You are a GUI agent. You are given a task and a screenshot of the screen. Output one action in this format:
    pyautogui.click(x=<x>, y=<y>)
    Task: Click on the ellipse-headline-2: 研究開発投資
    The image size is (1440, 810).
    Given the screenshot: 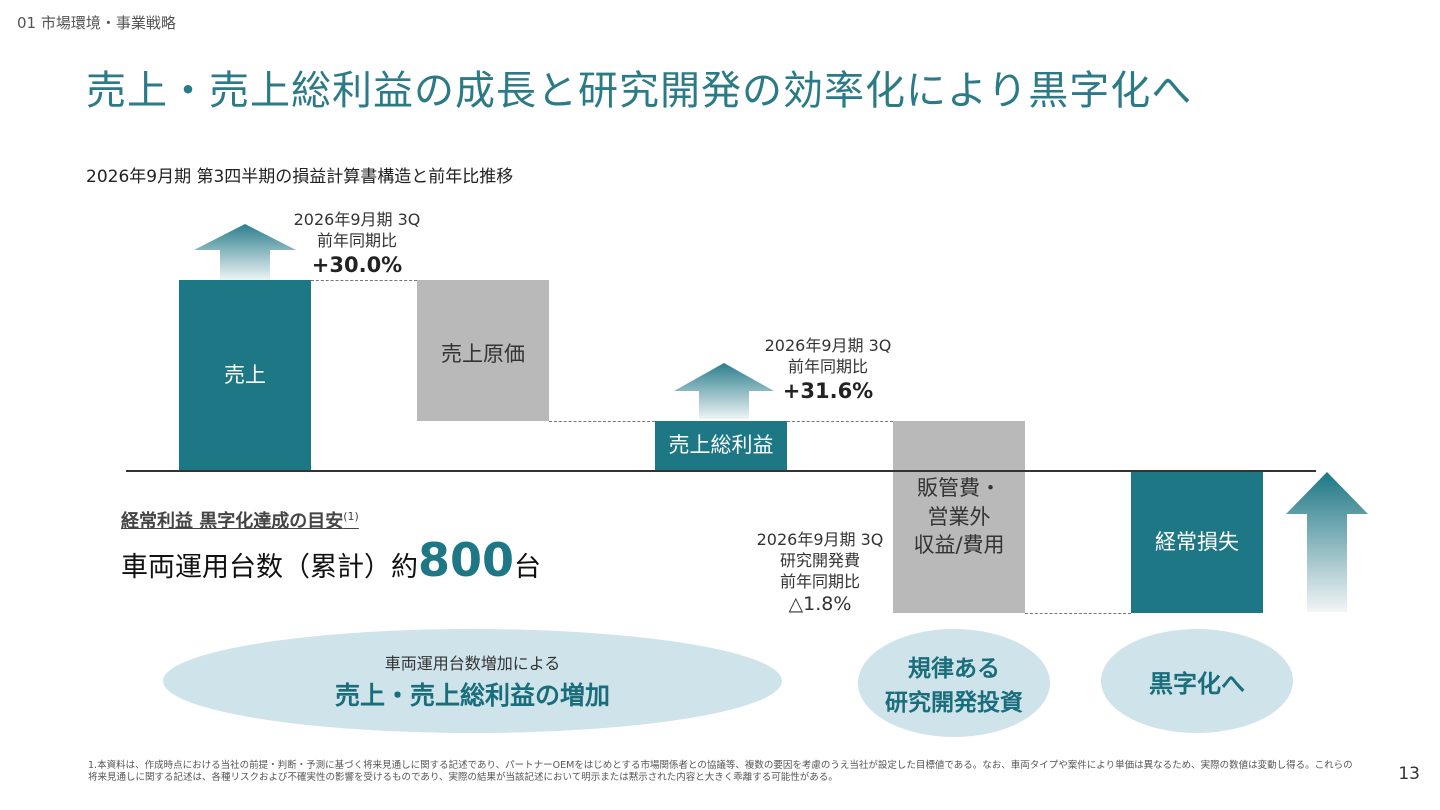 What is the action you would take?
    pyautogui.click(x=954, y=703)
    